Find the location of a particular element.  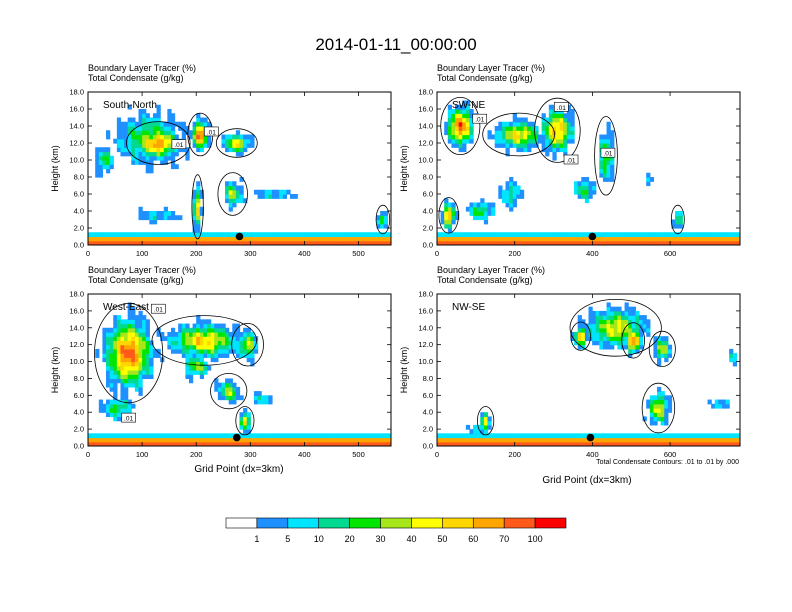

panel-header-tracer: Boundary Layer Tracer (%) is located at coordinates (491, 270).